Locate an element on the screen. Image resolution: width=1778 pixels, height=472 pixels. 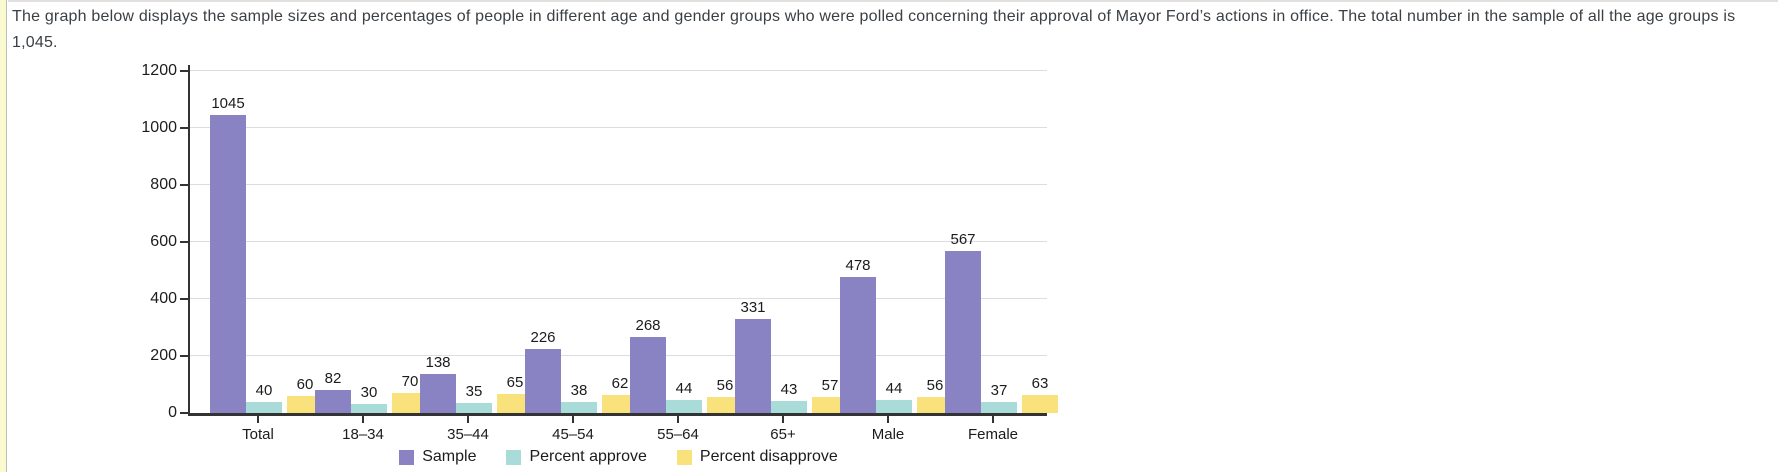
y-tick-label-1000: 1000 is located at coordinates (159, 127).